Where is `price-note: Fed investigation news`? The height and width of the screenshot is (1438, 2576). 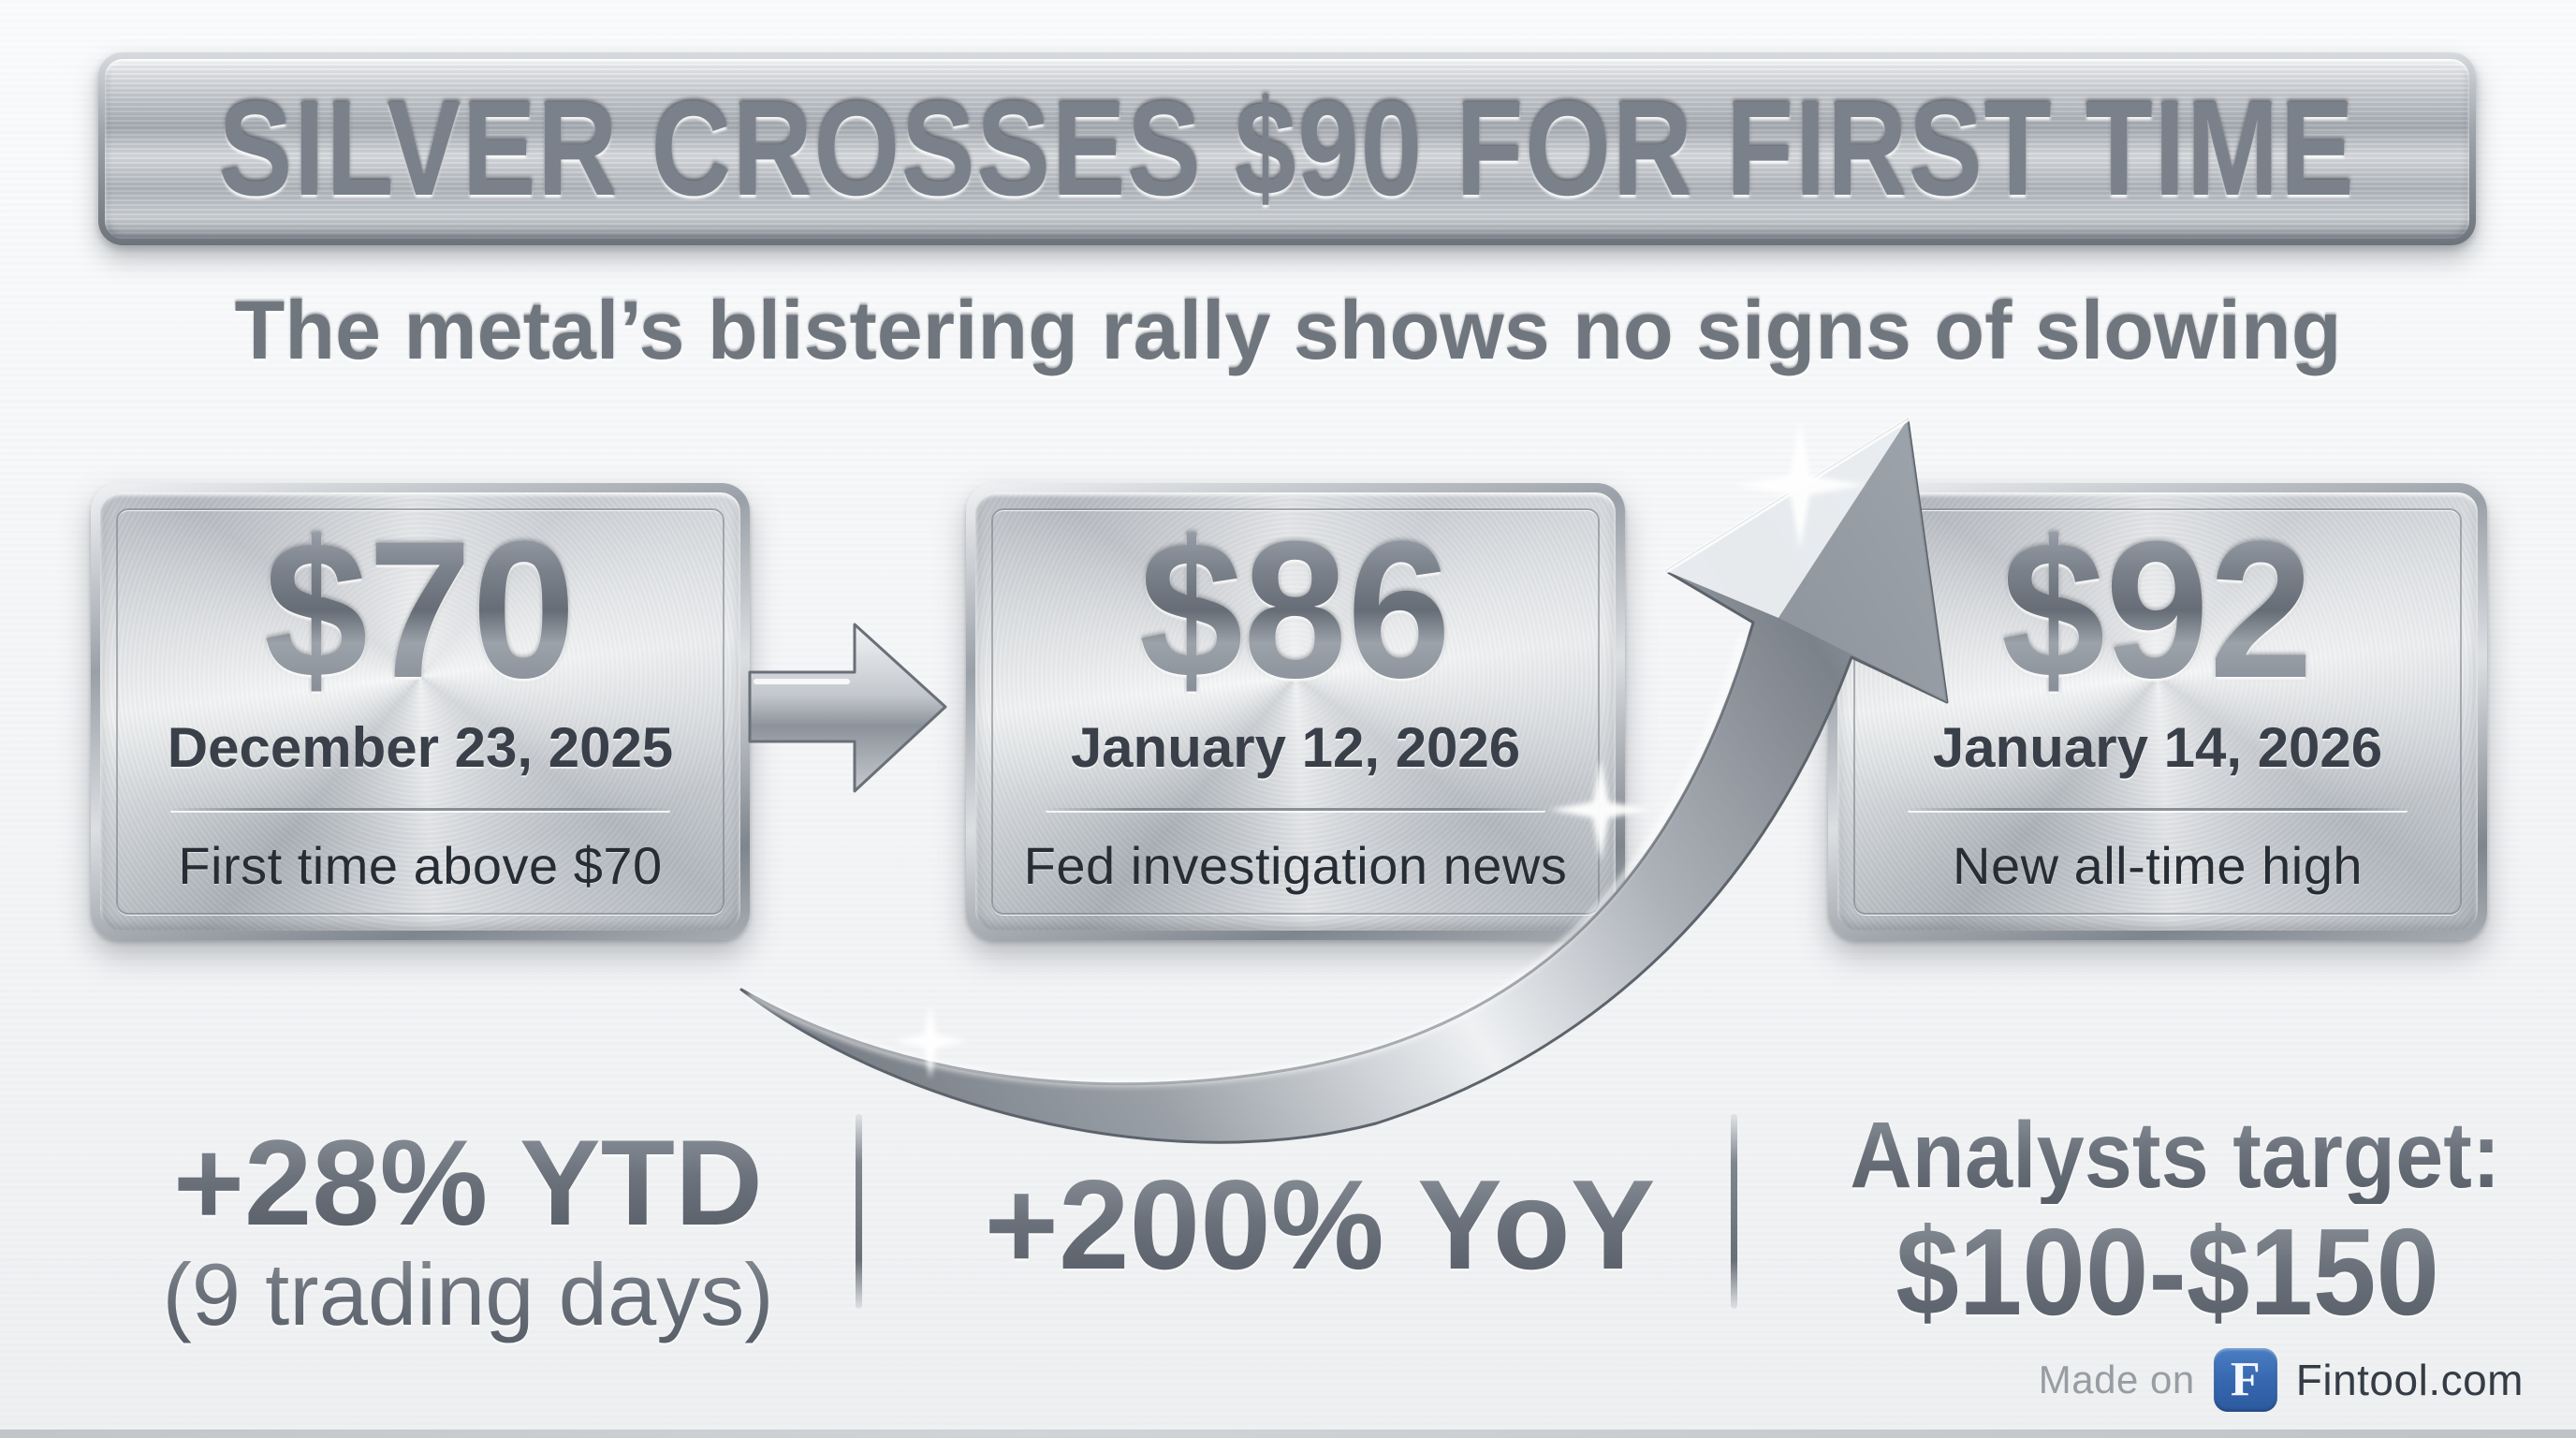 price-note: Fed investigation news is located at coordinates (1295, 866).